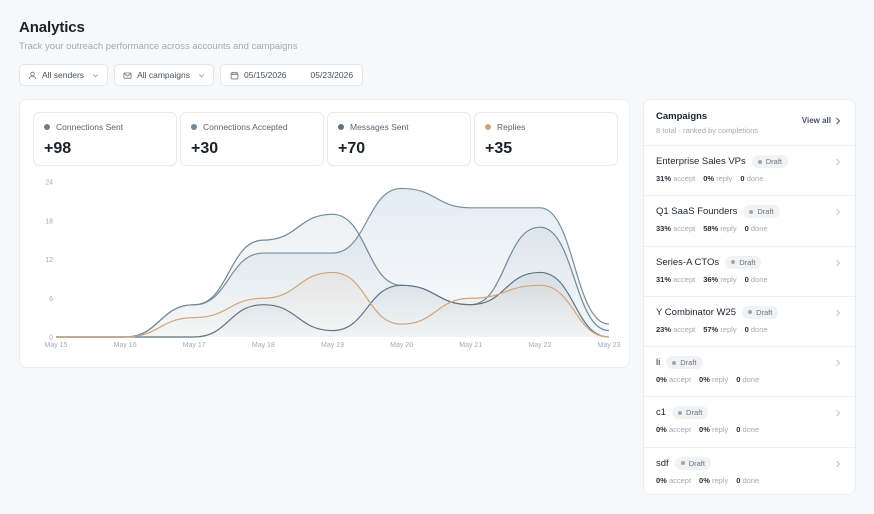  What do you see at coordinates (658, 363) in the screenshot?
I see `campaign-name: li` at bounding box center [658, 363].